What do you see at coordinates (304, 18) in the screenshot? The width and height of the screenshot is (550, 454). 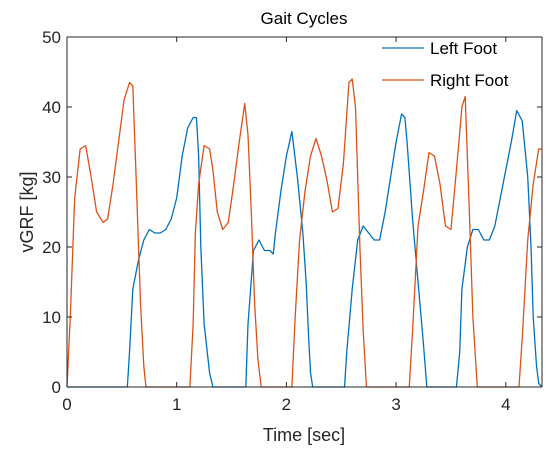 I see `chart-title: Gait Cycles` at bounding box center [304, 18].